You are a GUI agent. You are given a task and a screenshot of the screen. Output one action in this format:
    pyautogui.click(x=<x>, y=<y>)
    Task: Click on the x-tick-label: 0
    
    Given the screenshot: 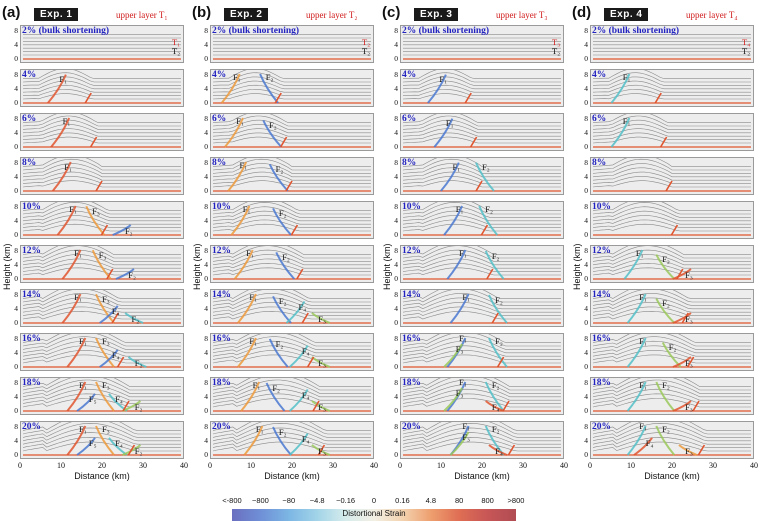 What is the action you would take?
    pyautogui.click(x=210, y=465)
    